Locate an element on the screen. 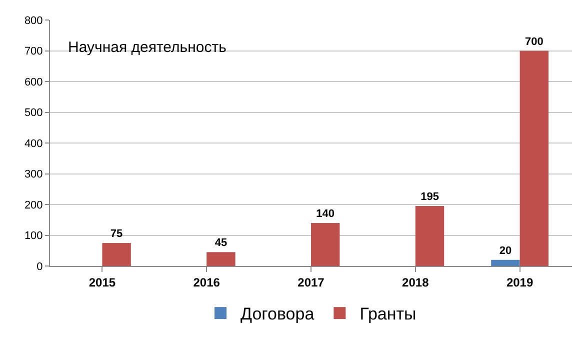  y-tick-label: 0 is located at coordinates (39, 266).